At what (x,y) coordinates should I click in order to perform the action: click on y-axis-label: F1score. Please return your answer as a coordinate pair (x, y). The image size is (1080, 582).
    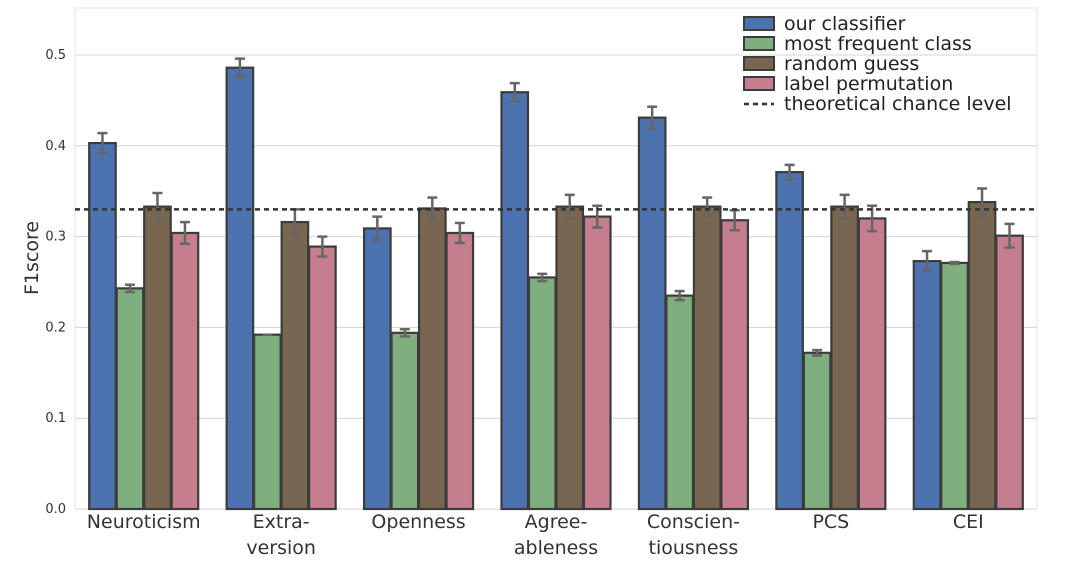
    Looking at the image, I should click on (32, 258).